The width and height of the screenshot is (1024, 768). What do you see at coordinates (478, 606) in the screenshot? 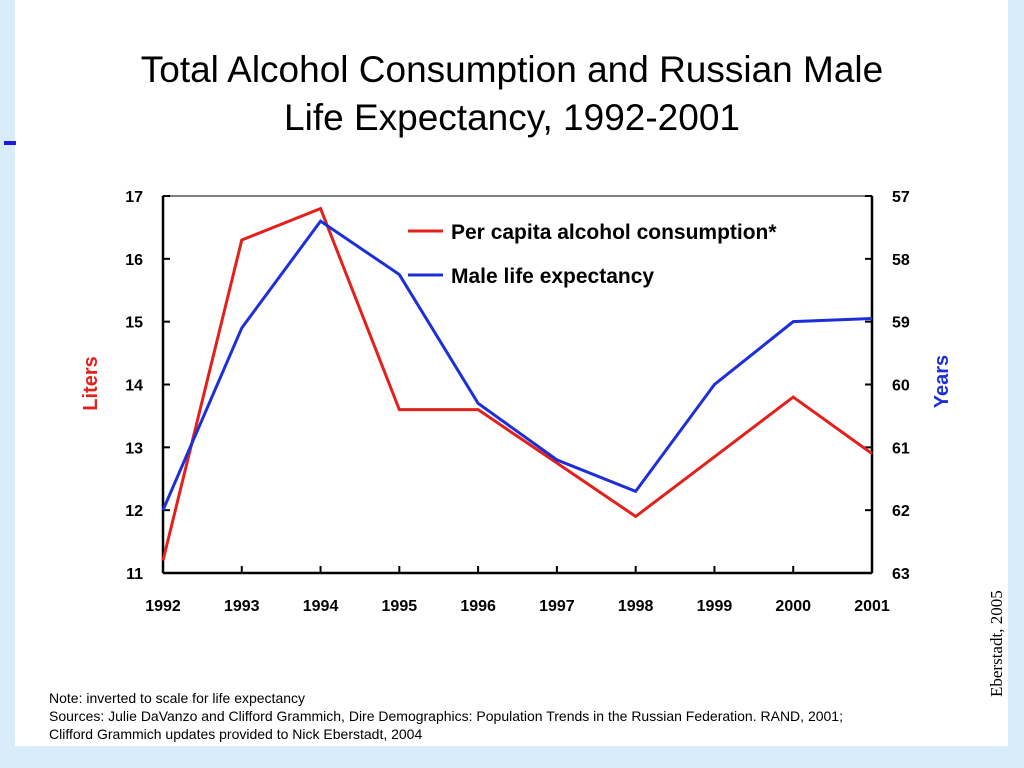
I see `x-tick-label: 1996` at bounding box center [478, 606].